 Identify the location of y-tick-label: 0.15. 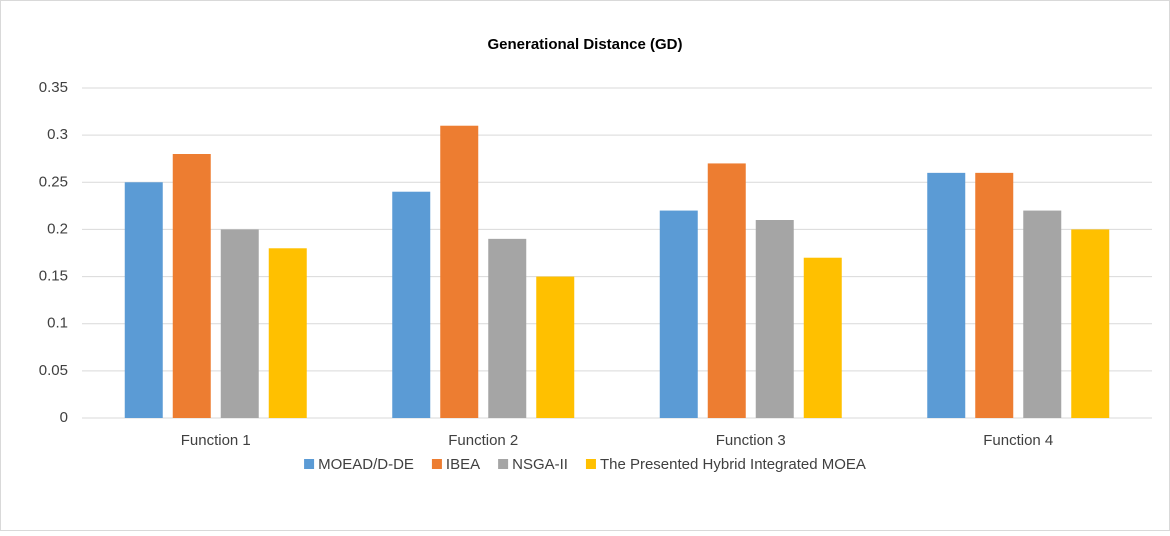
(53, 276).